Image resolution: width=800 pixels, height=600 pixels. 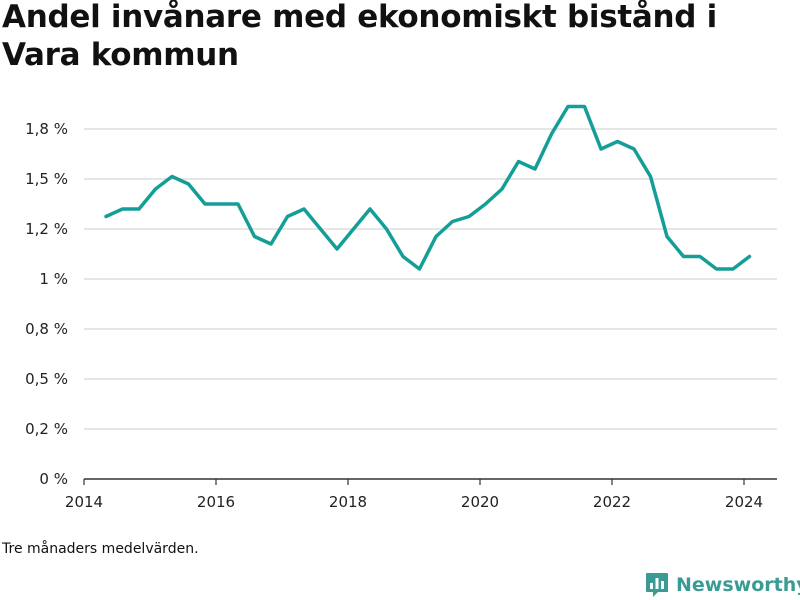 What do you see at coordinates (46, 179) in the screenshot?
I see `y-tick-label: 1,5 %` at bounding box center [46, 179].